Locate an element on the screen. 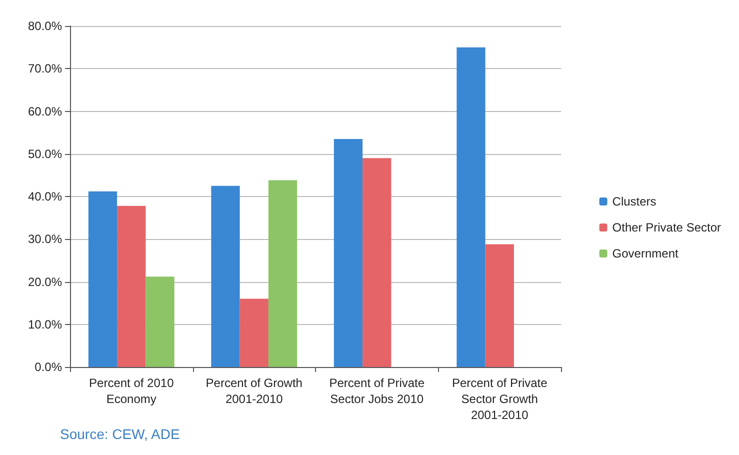 The image size is (739, 455). y-tick-label: 80.0% is located at coordinates (45, 26).